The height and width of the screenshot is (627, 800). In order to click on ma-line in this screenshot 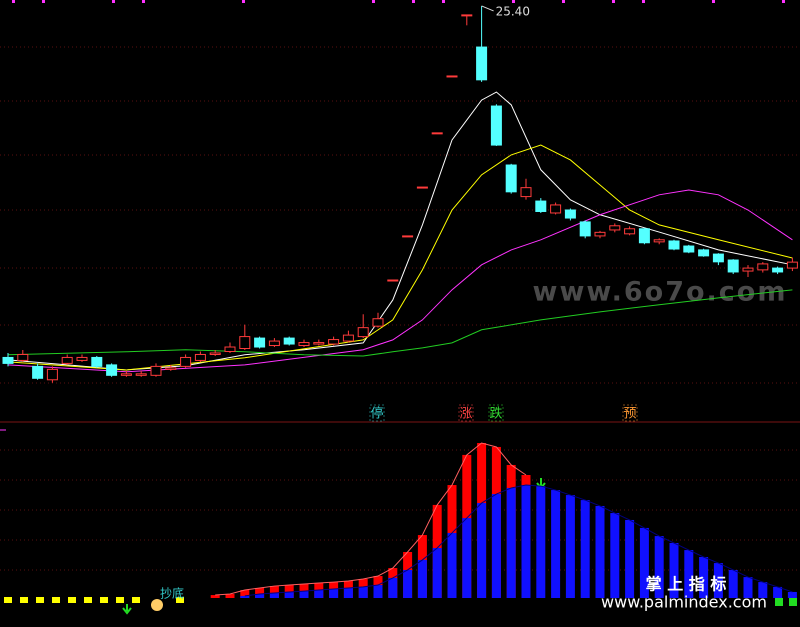, I will do `click(400, 323)`.